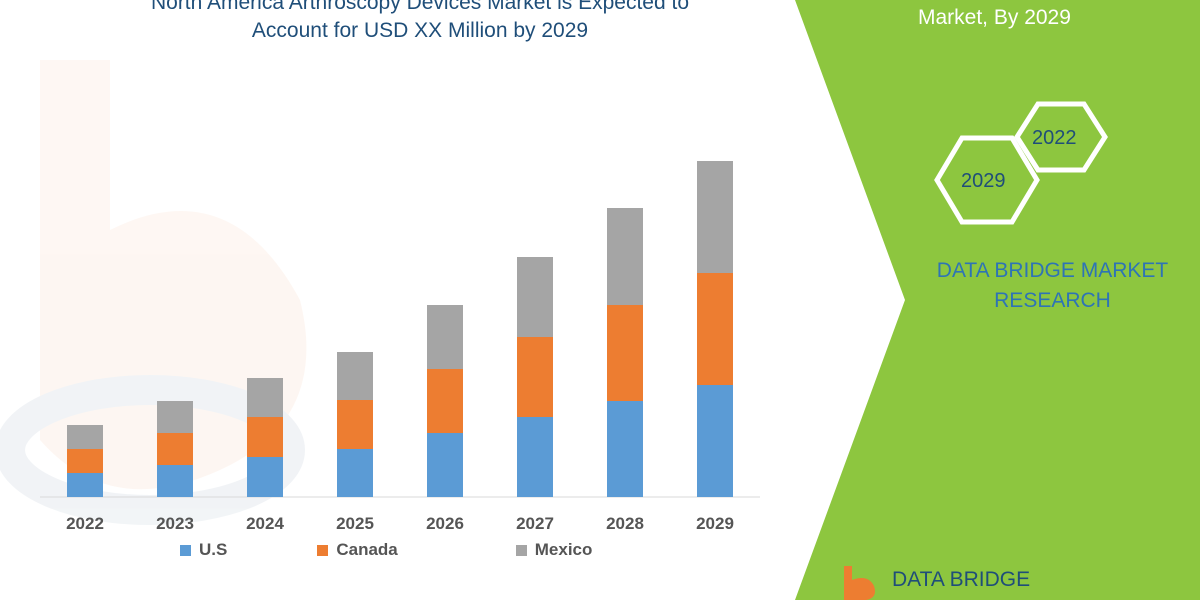 Image resolution: width=1200 pixels, height=600 pixels. Describe the element at coordinates (265, 477) in the screenshot. I see `bar-us-2024` at that location.